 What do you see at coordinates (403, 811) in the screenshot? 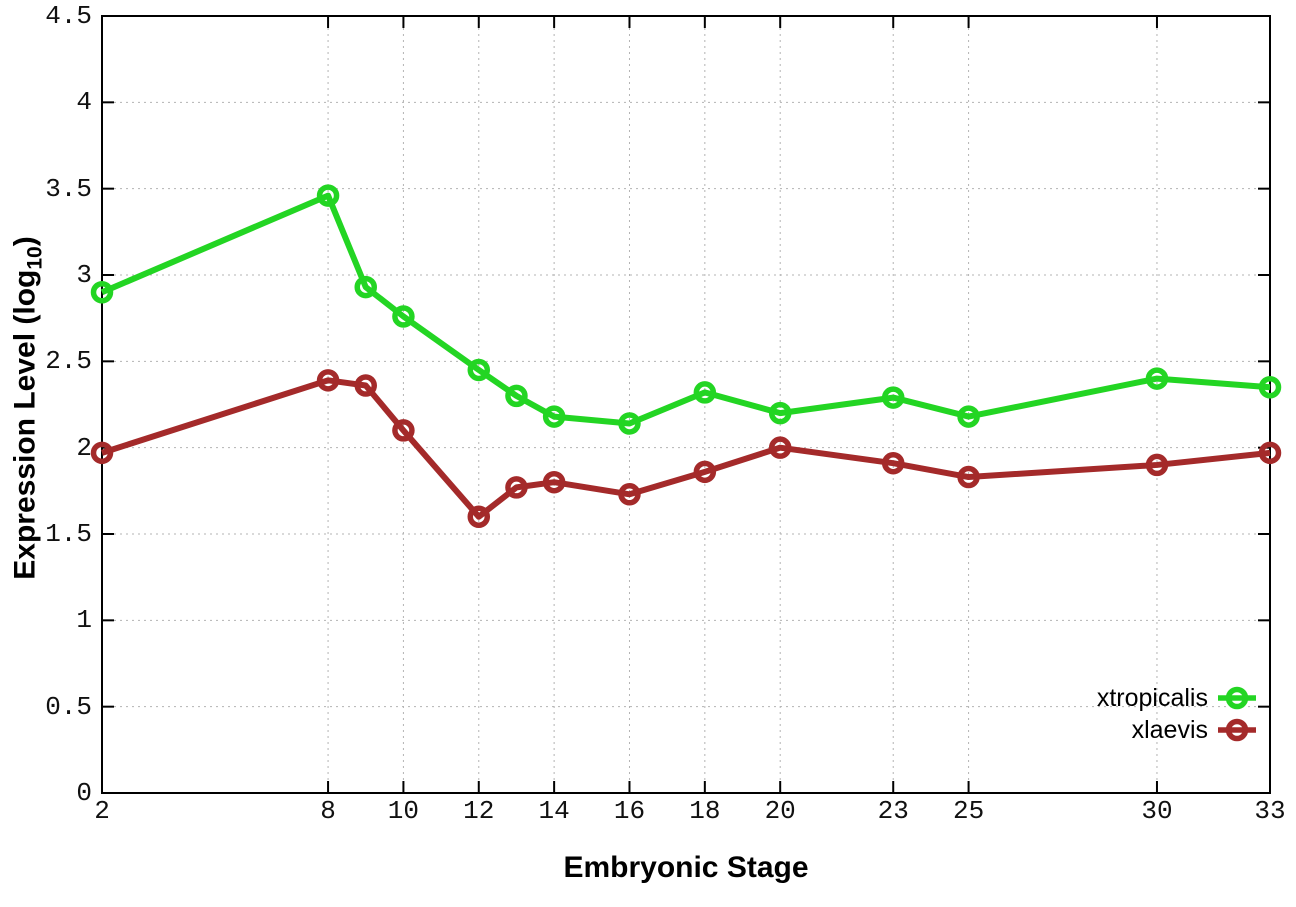
I see `x-tick-label-10: 10` at bounding box center [403, 811].